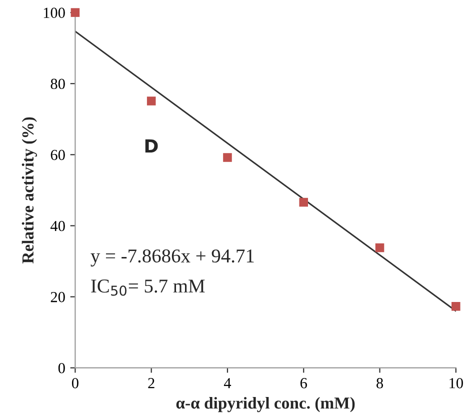  Describe the element at coordinates (151, 383) in the screenshot. I see `x-tick-label: 2` at that location.